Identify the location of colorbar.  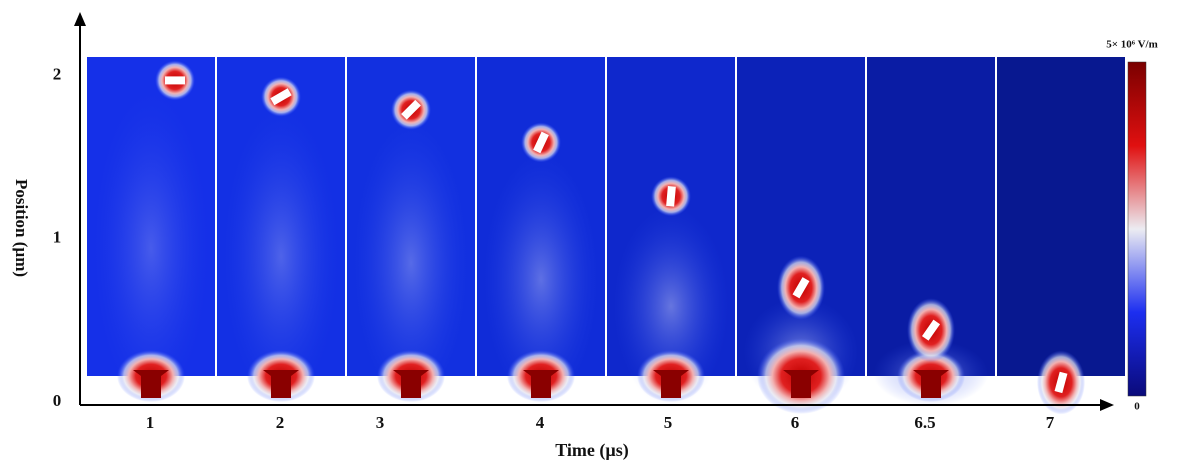
(1137, 229).